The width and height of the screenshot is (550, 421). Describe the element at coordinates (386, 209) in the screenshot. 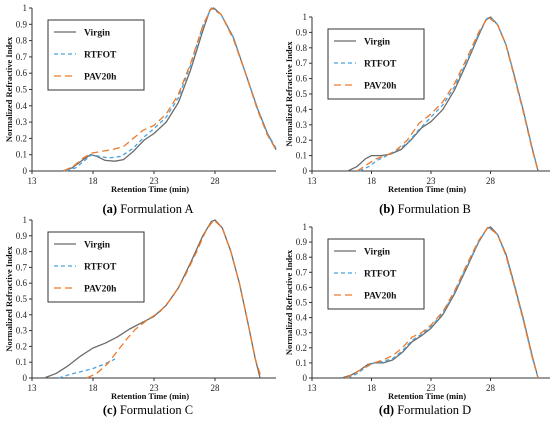

I see `caption-label: (b)` at that location.